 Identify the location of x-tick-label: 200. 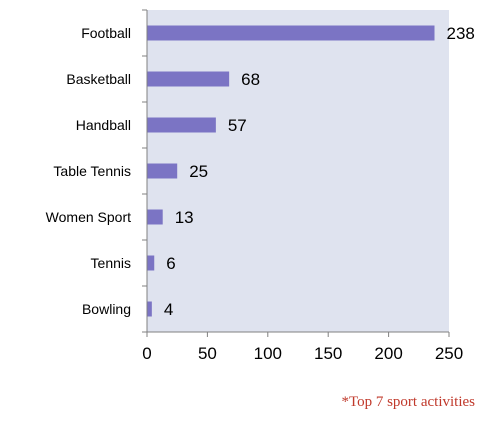
(388, 353).